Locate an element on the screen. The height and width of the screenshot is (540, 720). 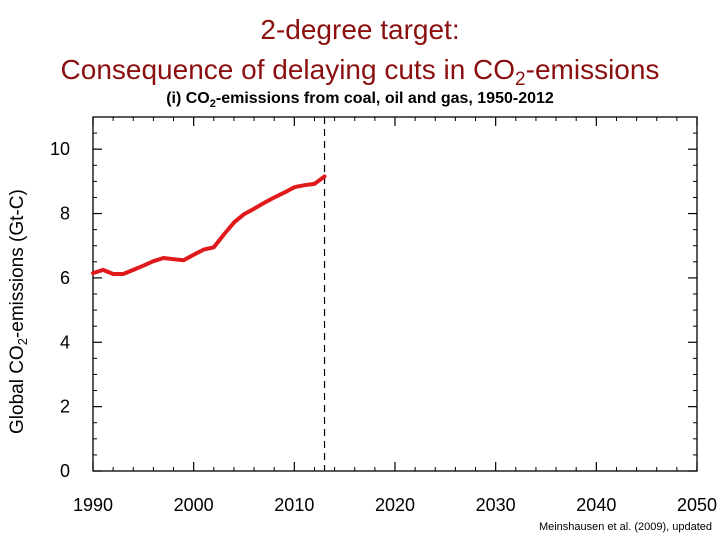
x-tick-label: 1990 is located at coordinates (93, 505).